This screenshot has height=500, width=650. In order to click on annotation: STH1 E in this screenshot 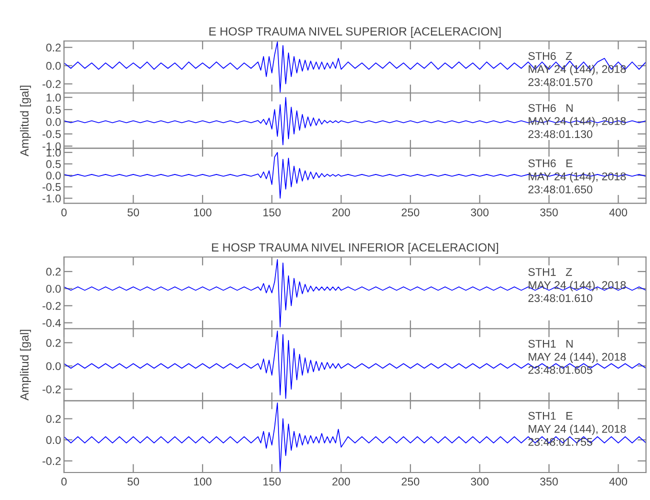, I will do `click(550, 416)`.